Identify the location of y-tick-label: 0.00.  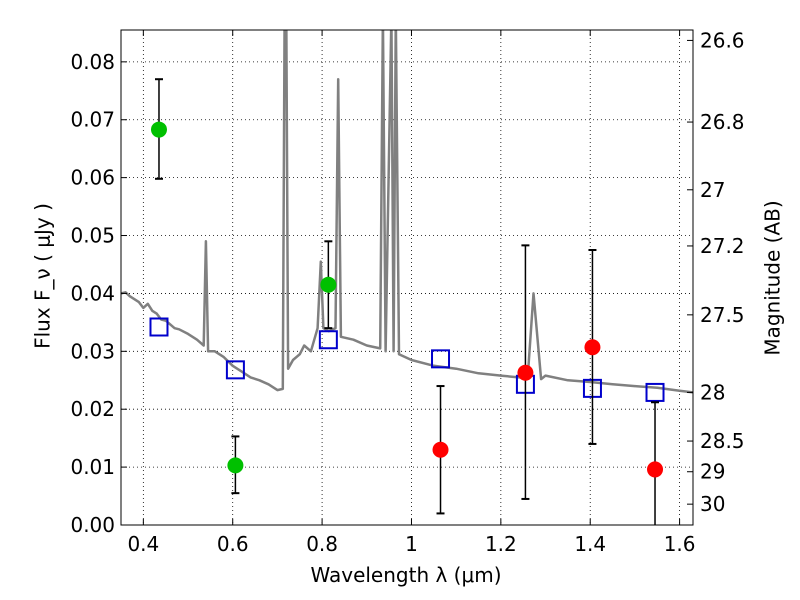
(92, 525).